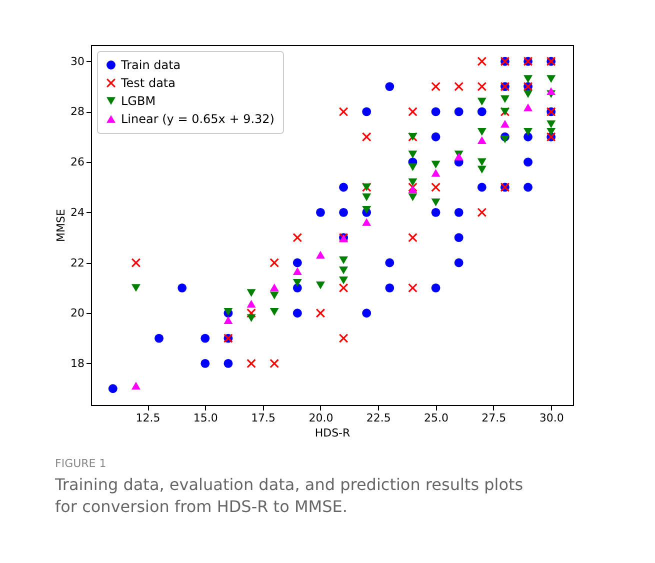  I want to click on y-axis-title: MMSE, so click(61, 225).